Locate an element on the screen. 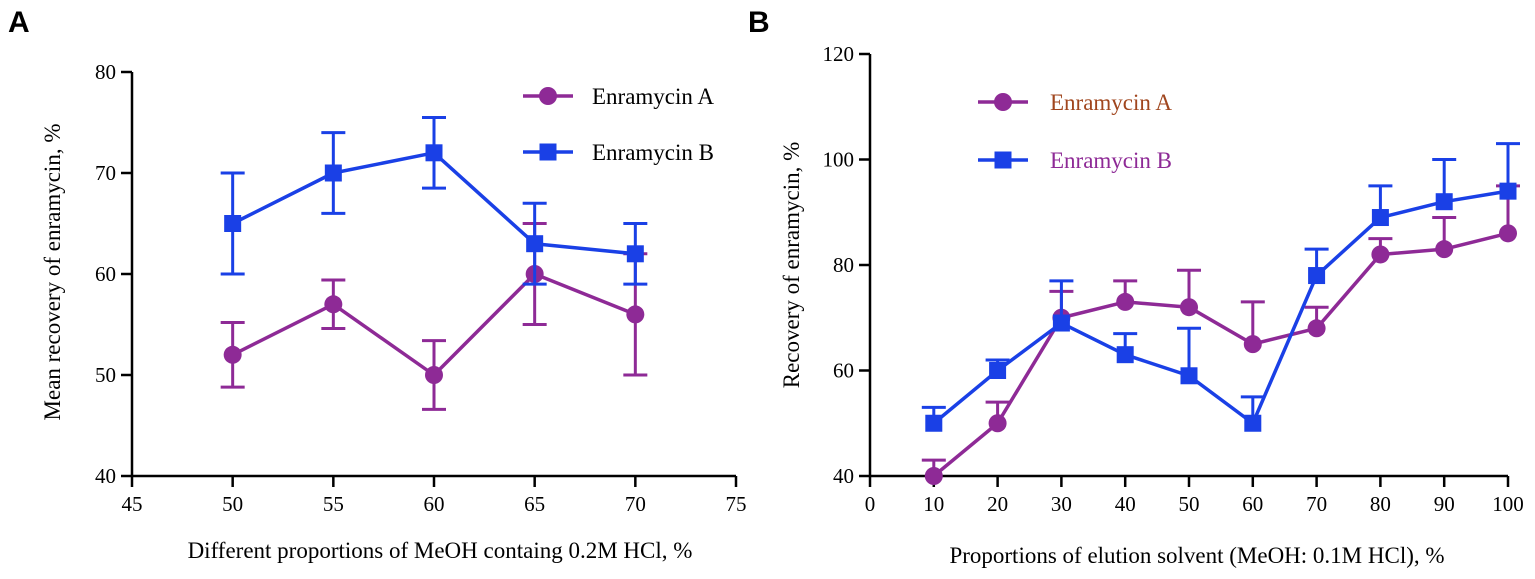  panel-b-x-tick-label: 100 is located at coordinates (1508, 504).